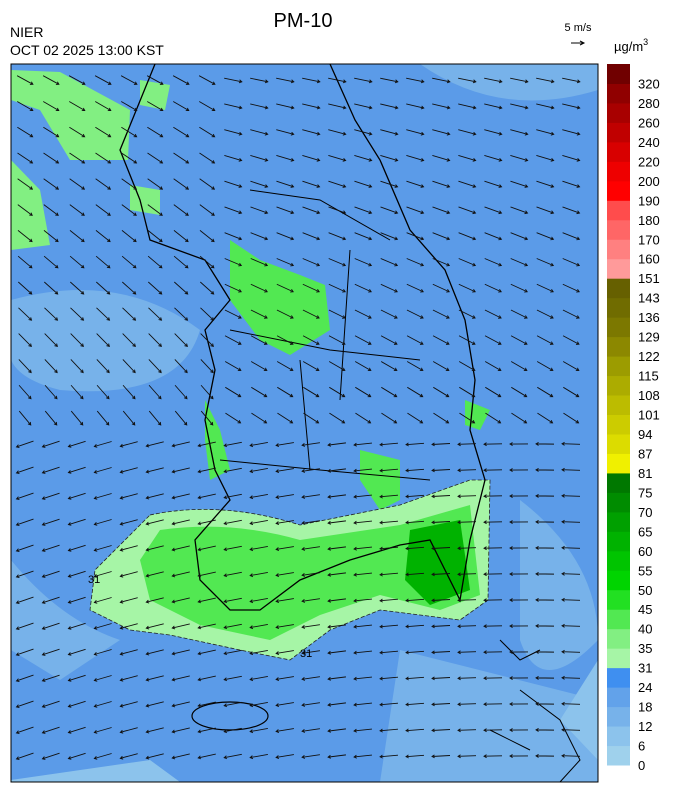 The height and width of the screenshot is (800, 673). What do you see at coordinates (645, 570) in the screenshot?
I see `colorbar-label: 55` at bounding box center [645, 570].